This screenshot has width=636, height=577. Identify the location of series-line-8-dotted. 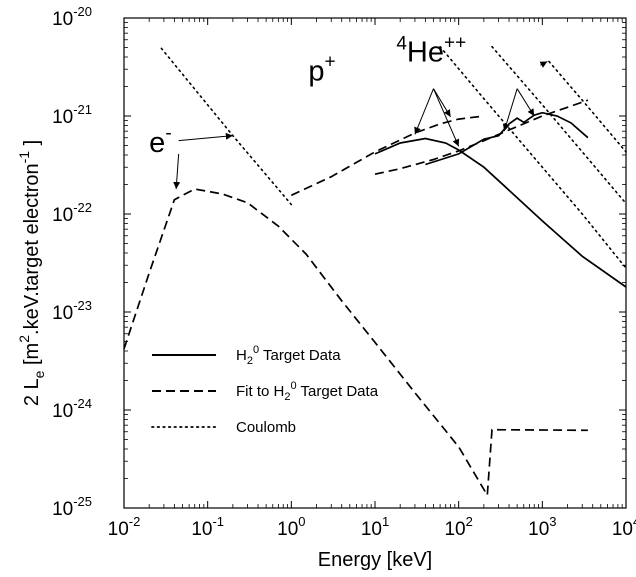
(559, 125).